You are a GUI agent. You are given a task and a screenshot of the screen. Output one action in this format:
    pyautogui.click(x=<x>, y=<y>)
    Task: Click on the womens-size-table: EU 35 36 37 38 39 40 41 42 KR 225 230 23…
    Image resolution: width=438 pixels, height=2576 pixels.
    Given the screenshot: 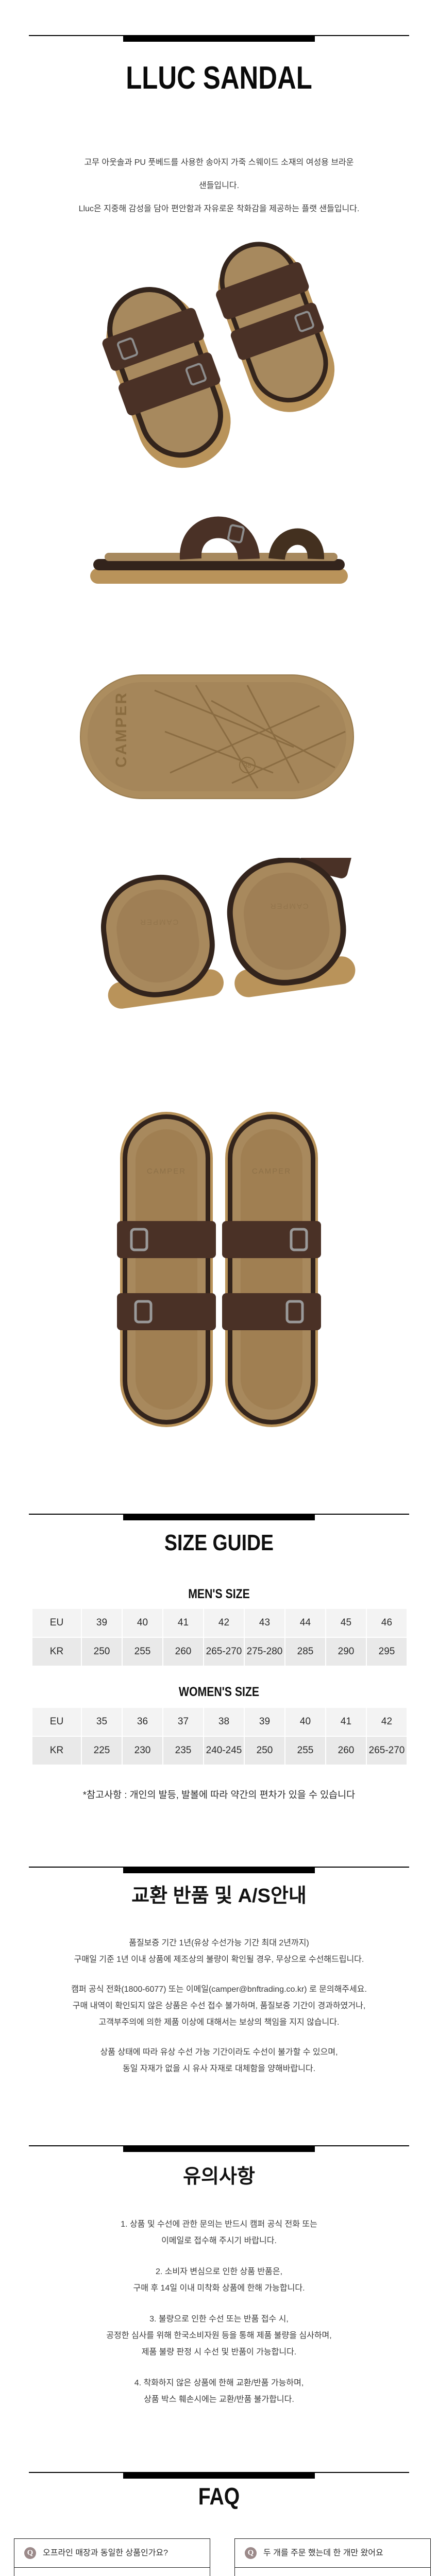 What is the action you would take?
    pyautogui.click(x=219, y=1736)
    